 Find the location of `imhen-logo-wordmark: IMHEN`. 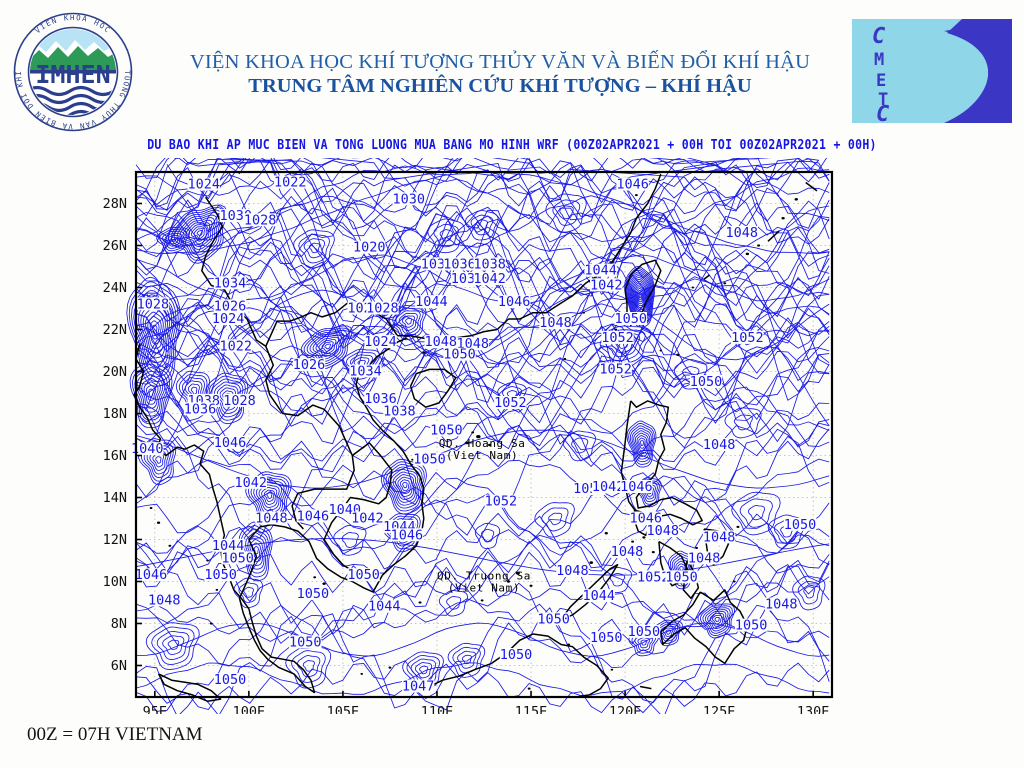

imhen-logo-wordmark: IMHEN is located at coordinates (72, 74).